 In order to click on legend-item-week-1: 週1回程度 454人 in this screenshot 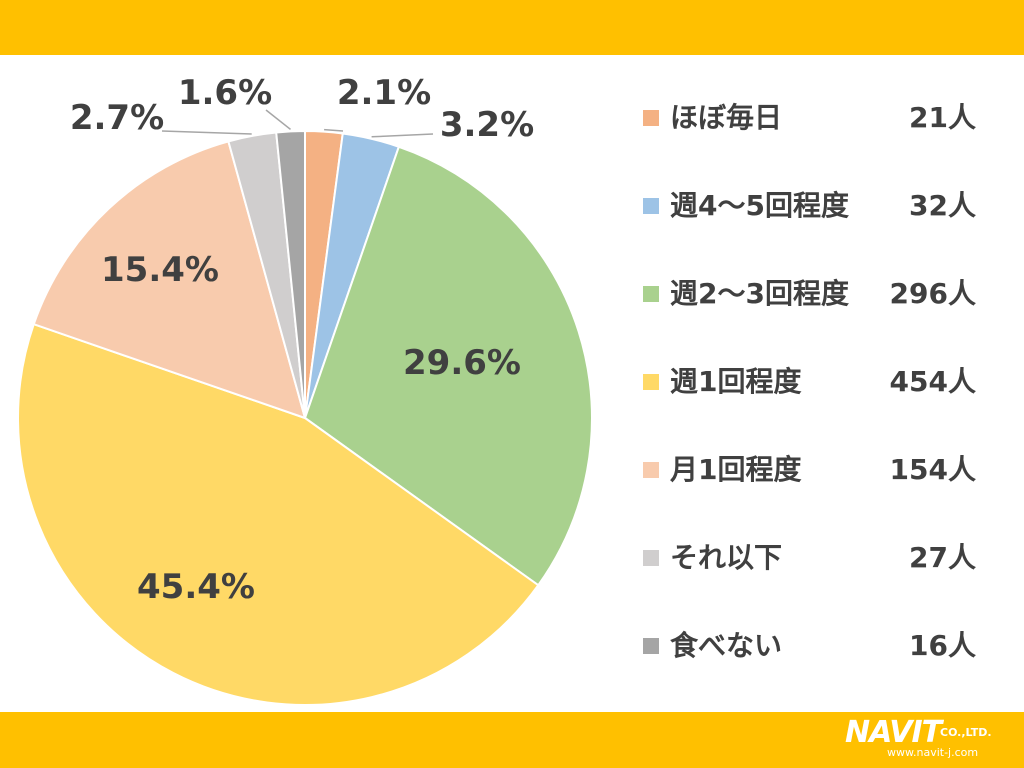, I will do `click(815, 403)`.